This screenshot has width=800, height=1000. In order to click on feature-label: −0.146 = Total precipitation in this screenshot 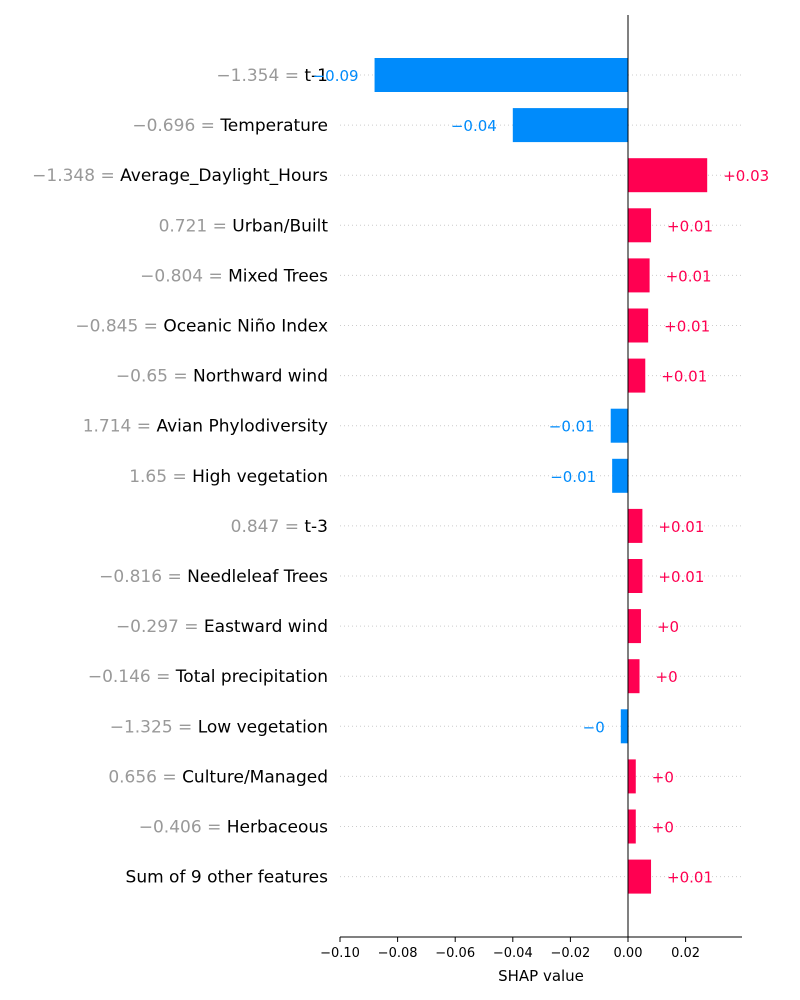, I will do `click(208, 677)`.